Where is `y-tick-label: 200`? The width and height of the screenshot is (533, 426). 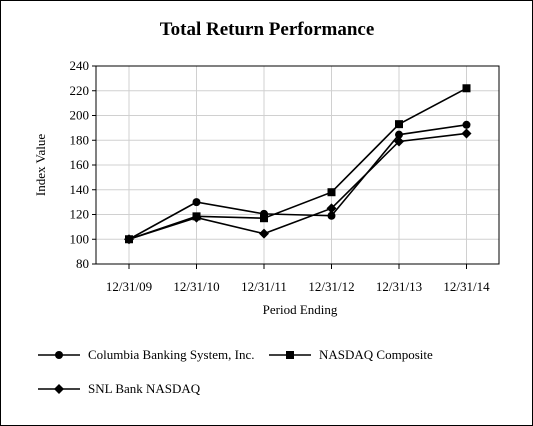
y-tick-label: 200 is located at coordinates (80, 115).